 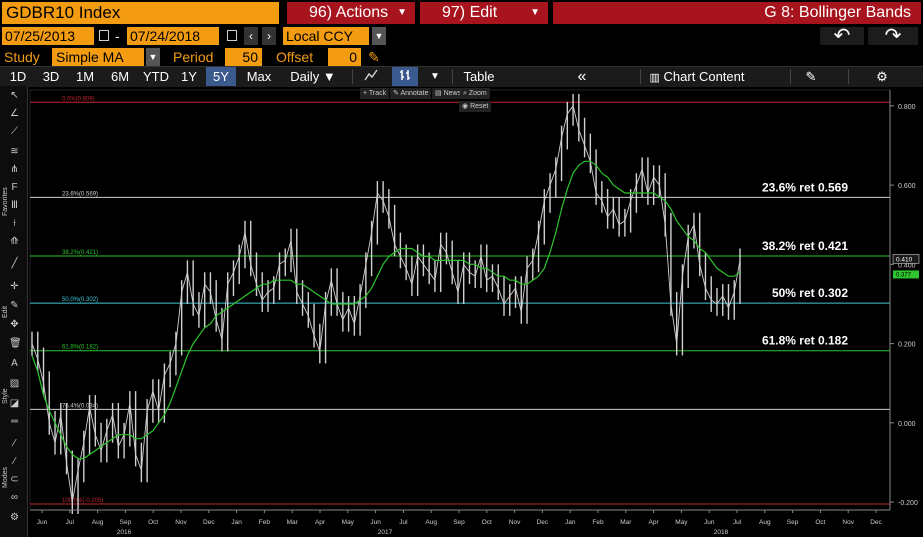 What do you see at coordinates (479, 76) in the screenshot?
I see `table-button: Table` at bounding box center [479, 76].